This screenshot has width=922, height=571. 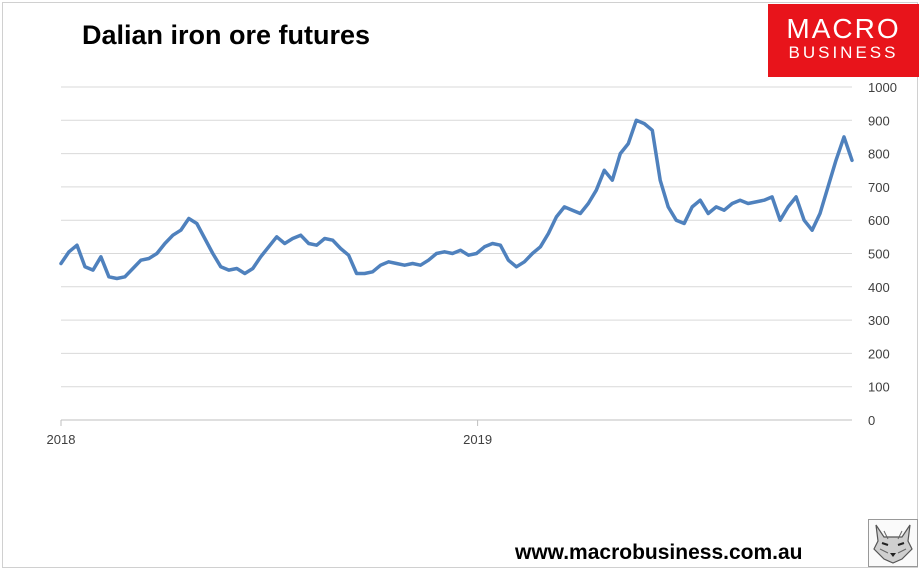 I want to click on y-tick-label: 1000, so click(x=882, y=87).